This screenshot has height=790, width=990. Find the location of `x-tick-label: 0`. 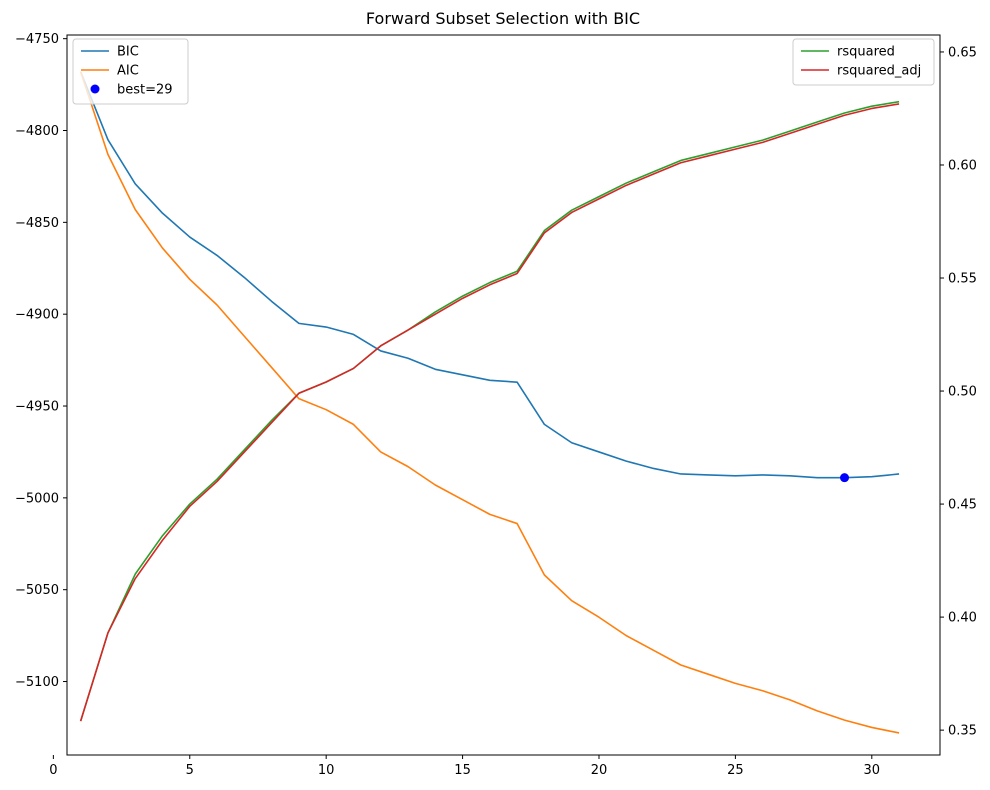

x-tick-label: 0 is located at coordinates (53, 770).